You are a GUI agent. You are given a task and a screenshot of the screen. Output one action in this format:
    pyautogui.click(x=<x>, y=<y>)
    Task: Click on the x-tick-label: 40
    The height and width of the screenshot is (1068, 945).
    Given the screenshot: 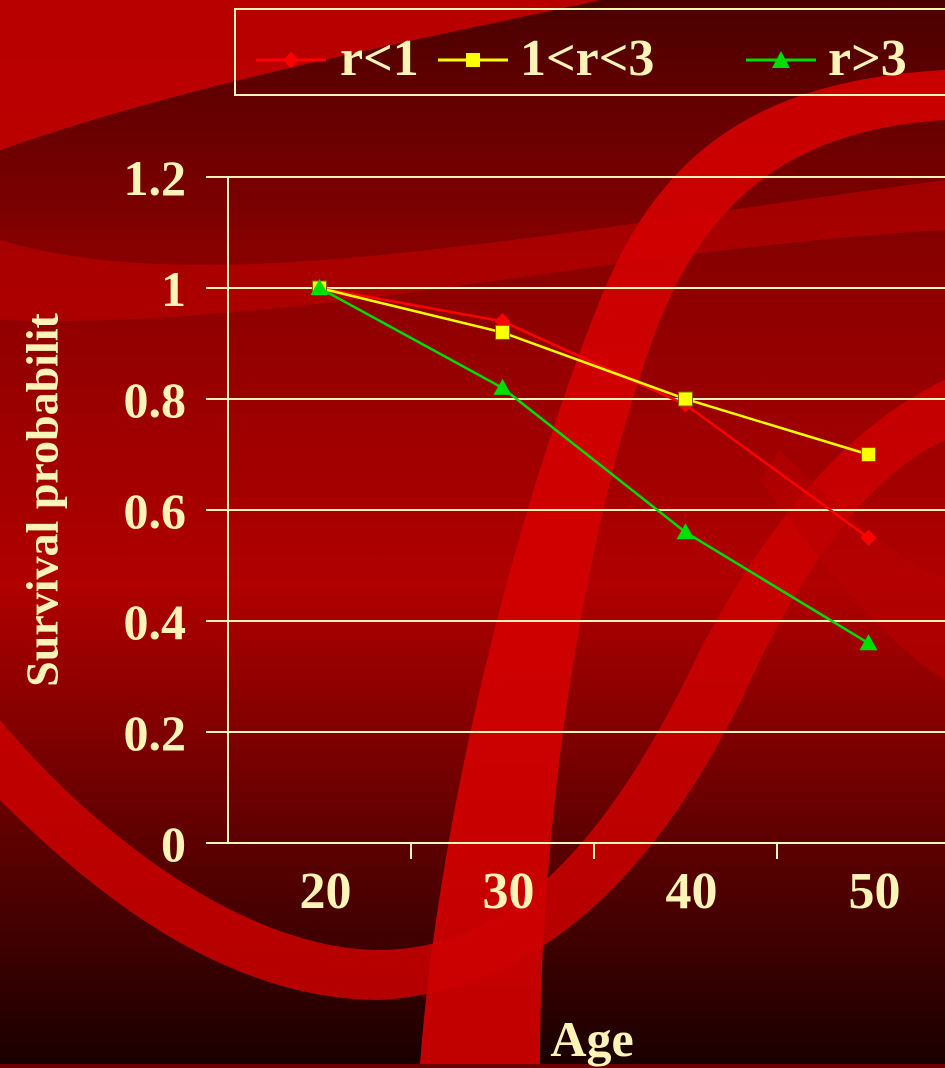 What is the action you would take?
    pyautogui.click(x=692, y=891)
    